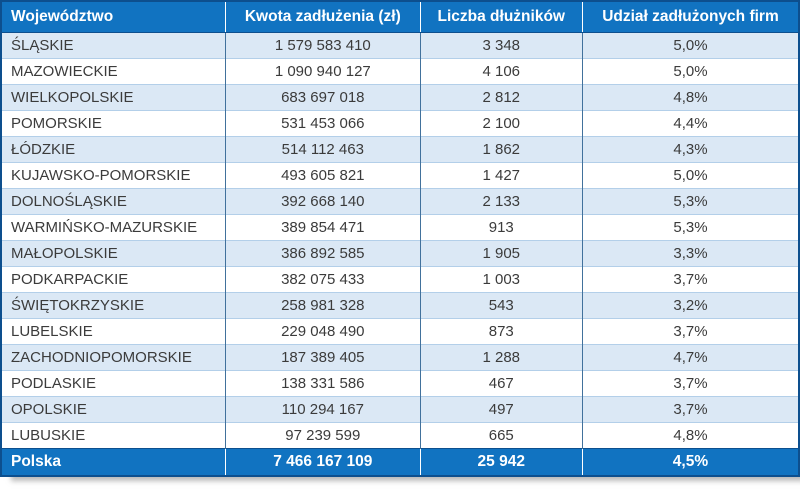  What do you see at coordinates (113, 17) in the screenshot?
I see `header-cell-region: Województwo` at bounding box center [113, 17].